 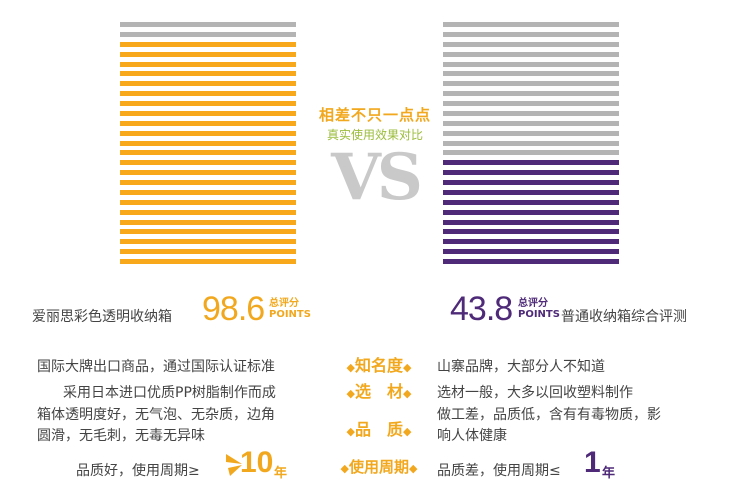 What do you see at coordinates (290, 314) in the screenshot?
I see `left-score-points: POINTS` at bounding box center [290, 314].